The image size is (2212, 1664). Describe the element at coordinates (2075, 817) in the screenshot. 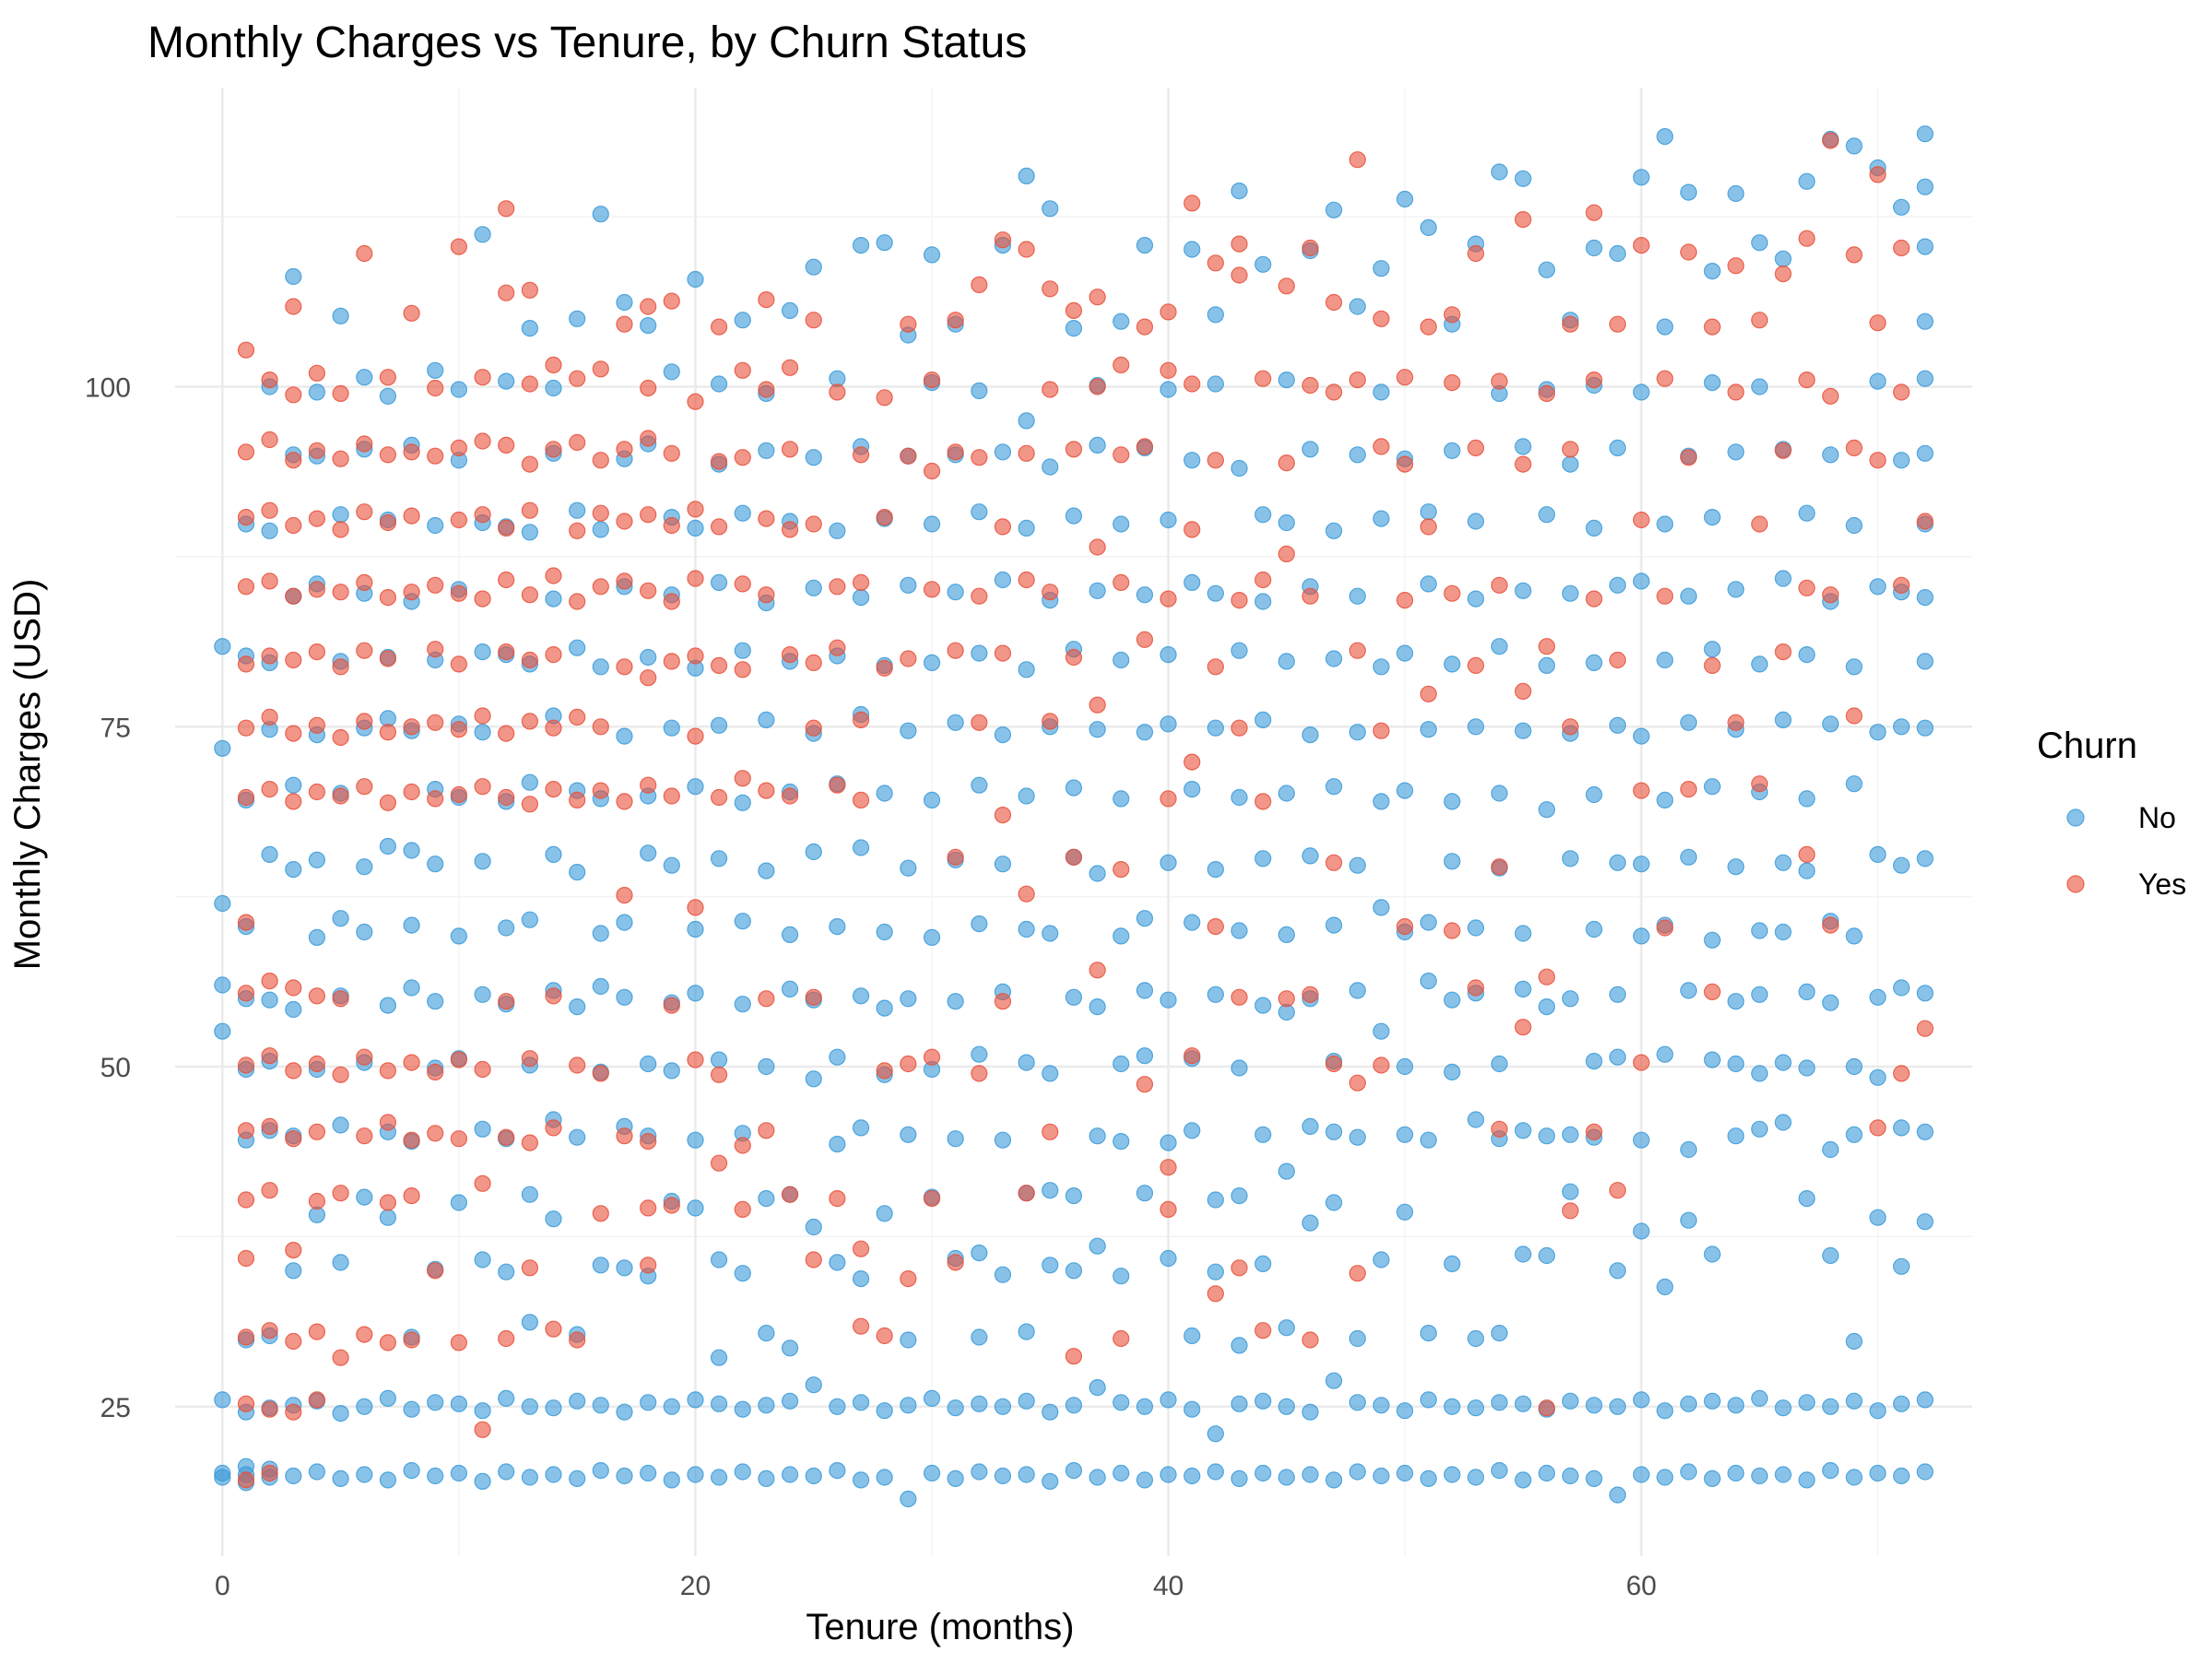

I see `legend-swatch` at that location.